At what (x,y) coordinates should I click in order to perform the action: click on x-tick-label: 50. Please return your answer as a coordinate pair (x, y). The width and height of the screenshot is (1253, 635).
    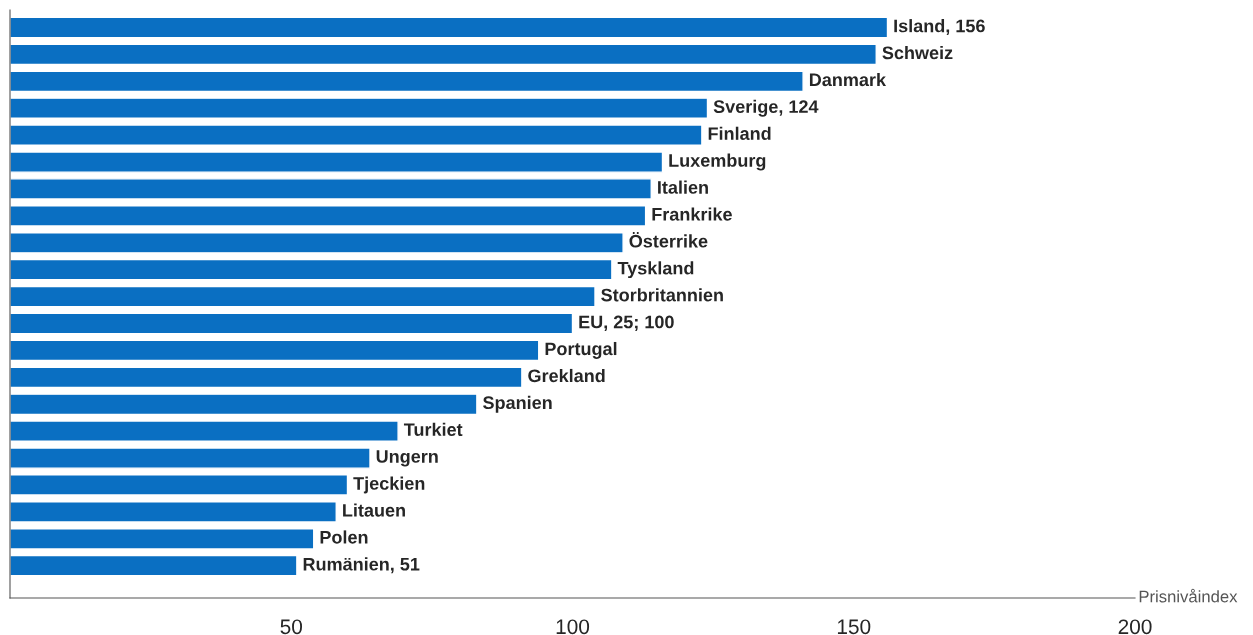
    Looking at the image, I should click on (291, 627).